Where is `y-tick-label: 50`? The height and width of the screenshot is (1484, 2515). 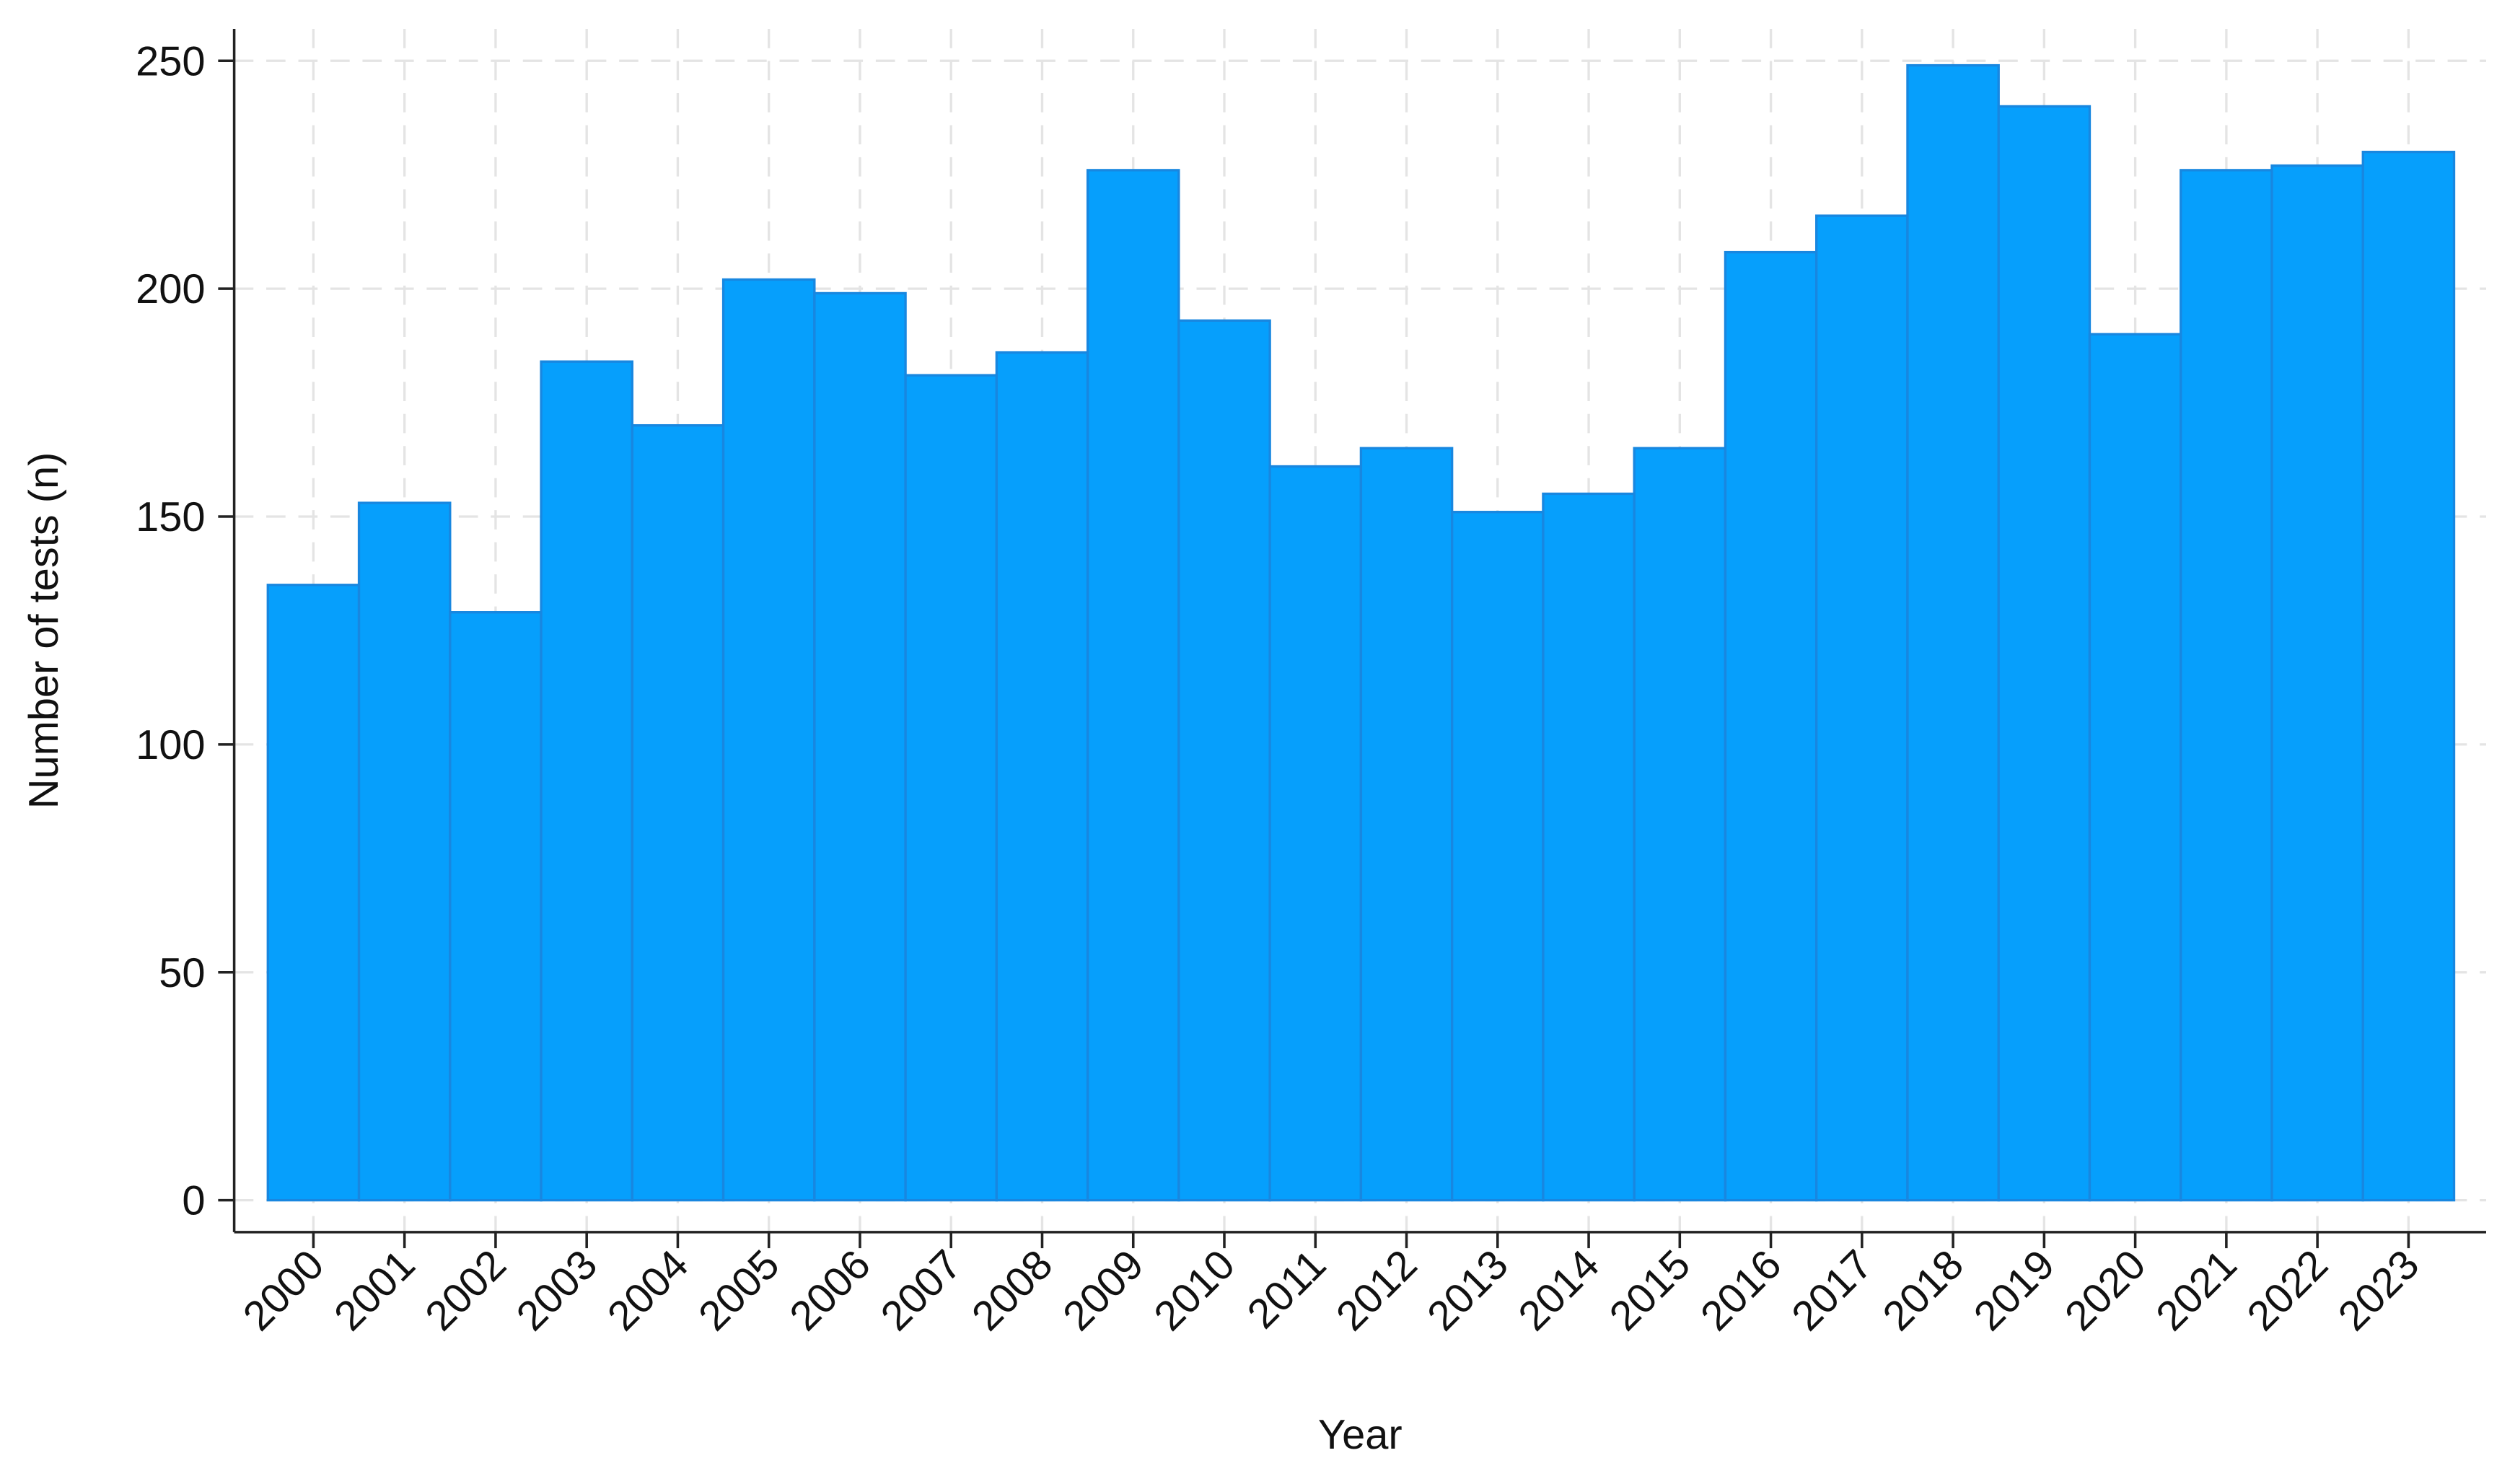
y-tick-label: 50 is located at coordinates (182, 973).